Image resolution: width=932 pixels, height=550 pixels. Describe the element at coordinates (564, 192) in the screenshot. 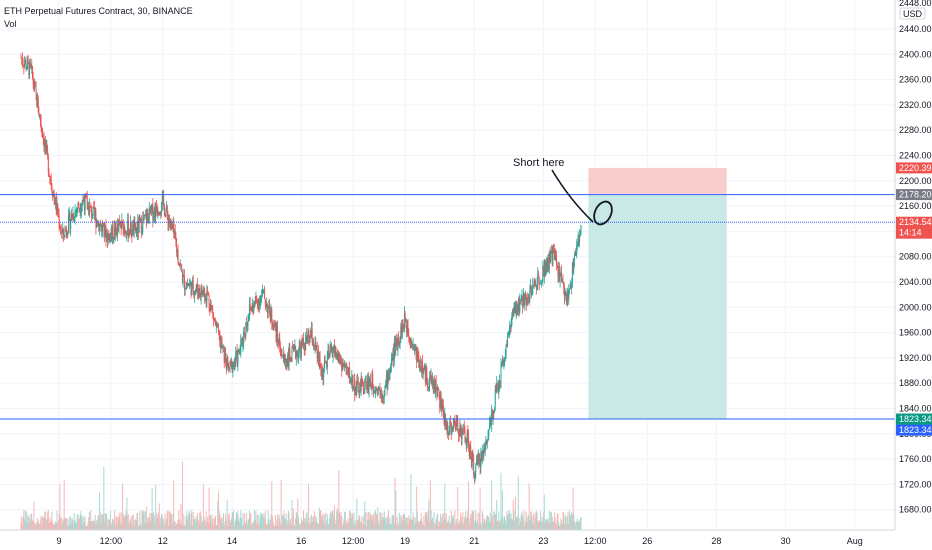

I see `annotation-drawing: Short here` at that location.